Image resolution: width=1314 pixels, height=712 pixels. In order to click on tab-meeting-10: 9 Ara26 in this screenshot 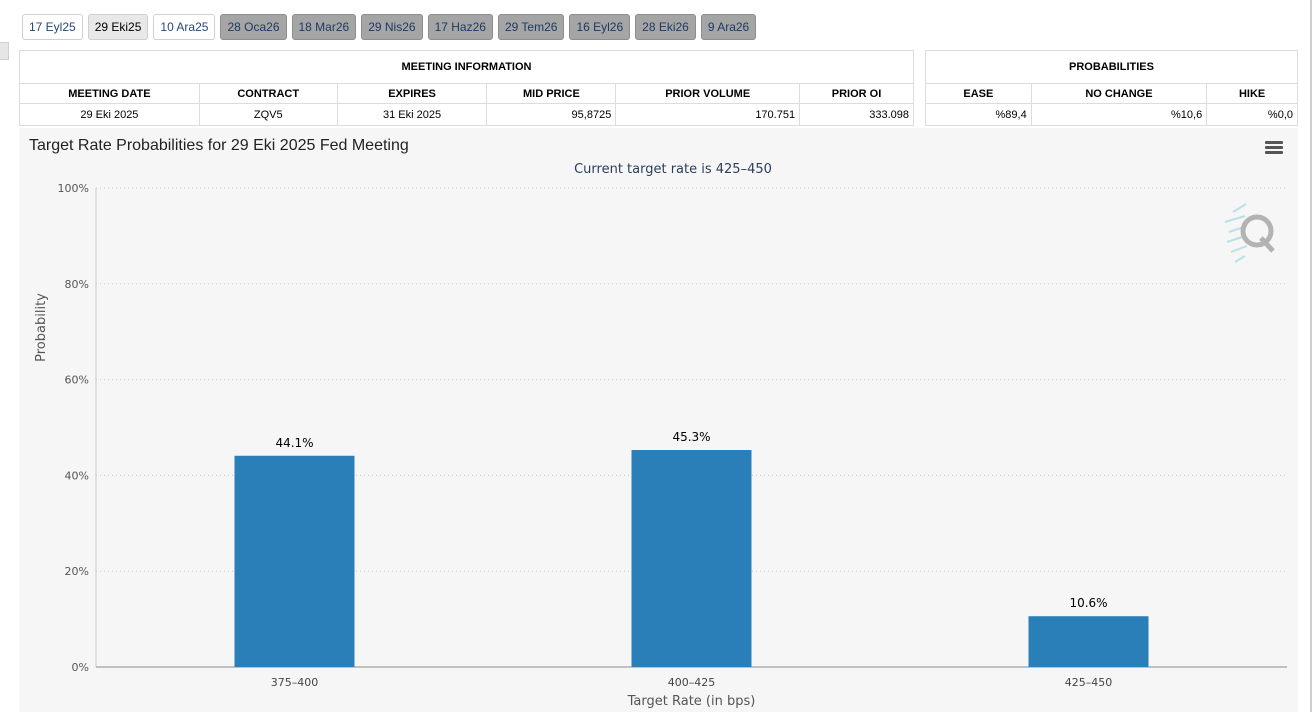, I will do `click(728, 27)`.